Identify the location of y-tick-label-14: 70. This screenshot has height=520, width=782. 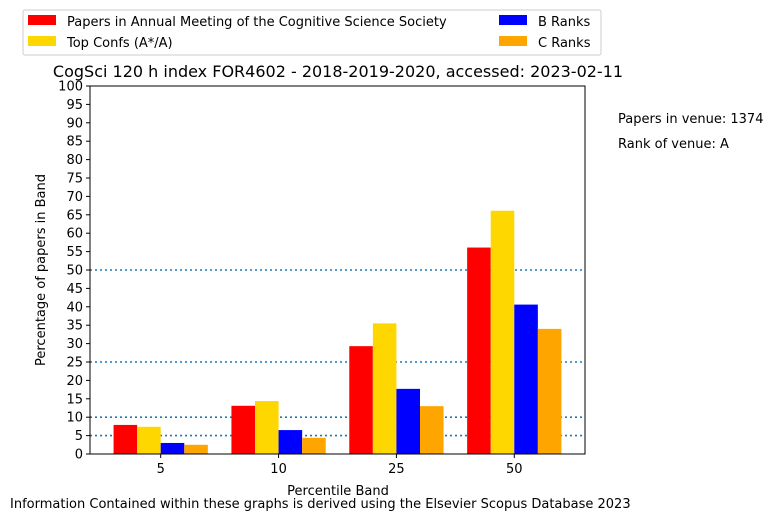
(74, 197).